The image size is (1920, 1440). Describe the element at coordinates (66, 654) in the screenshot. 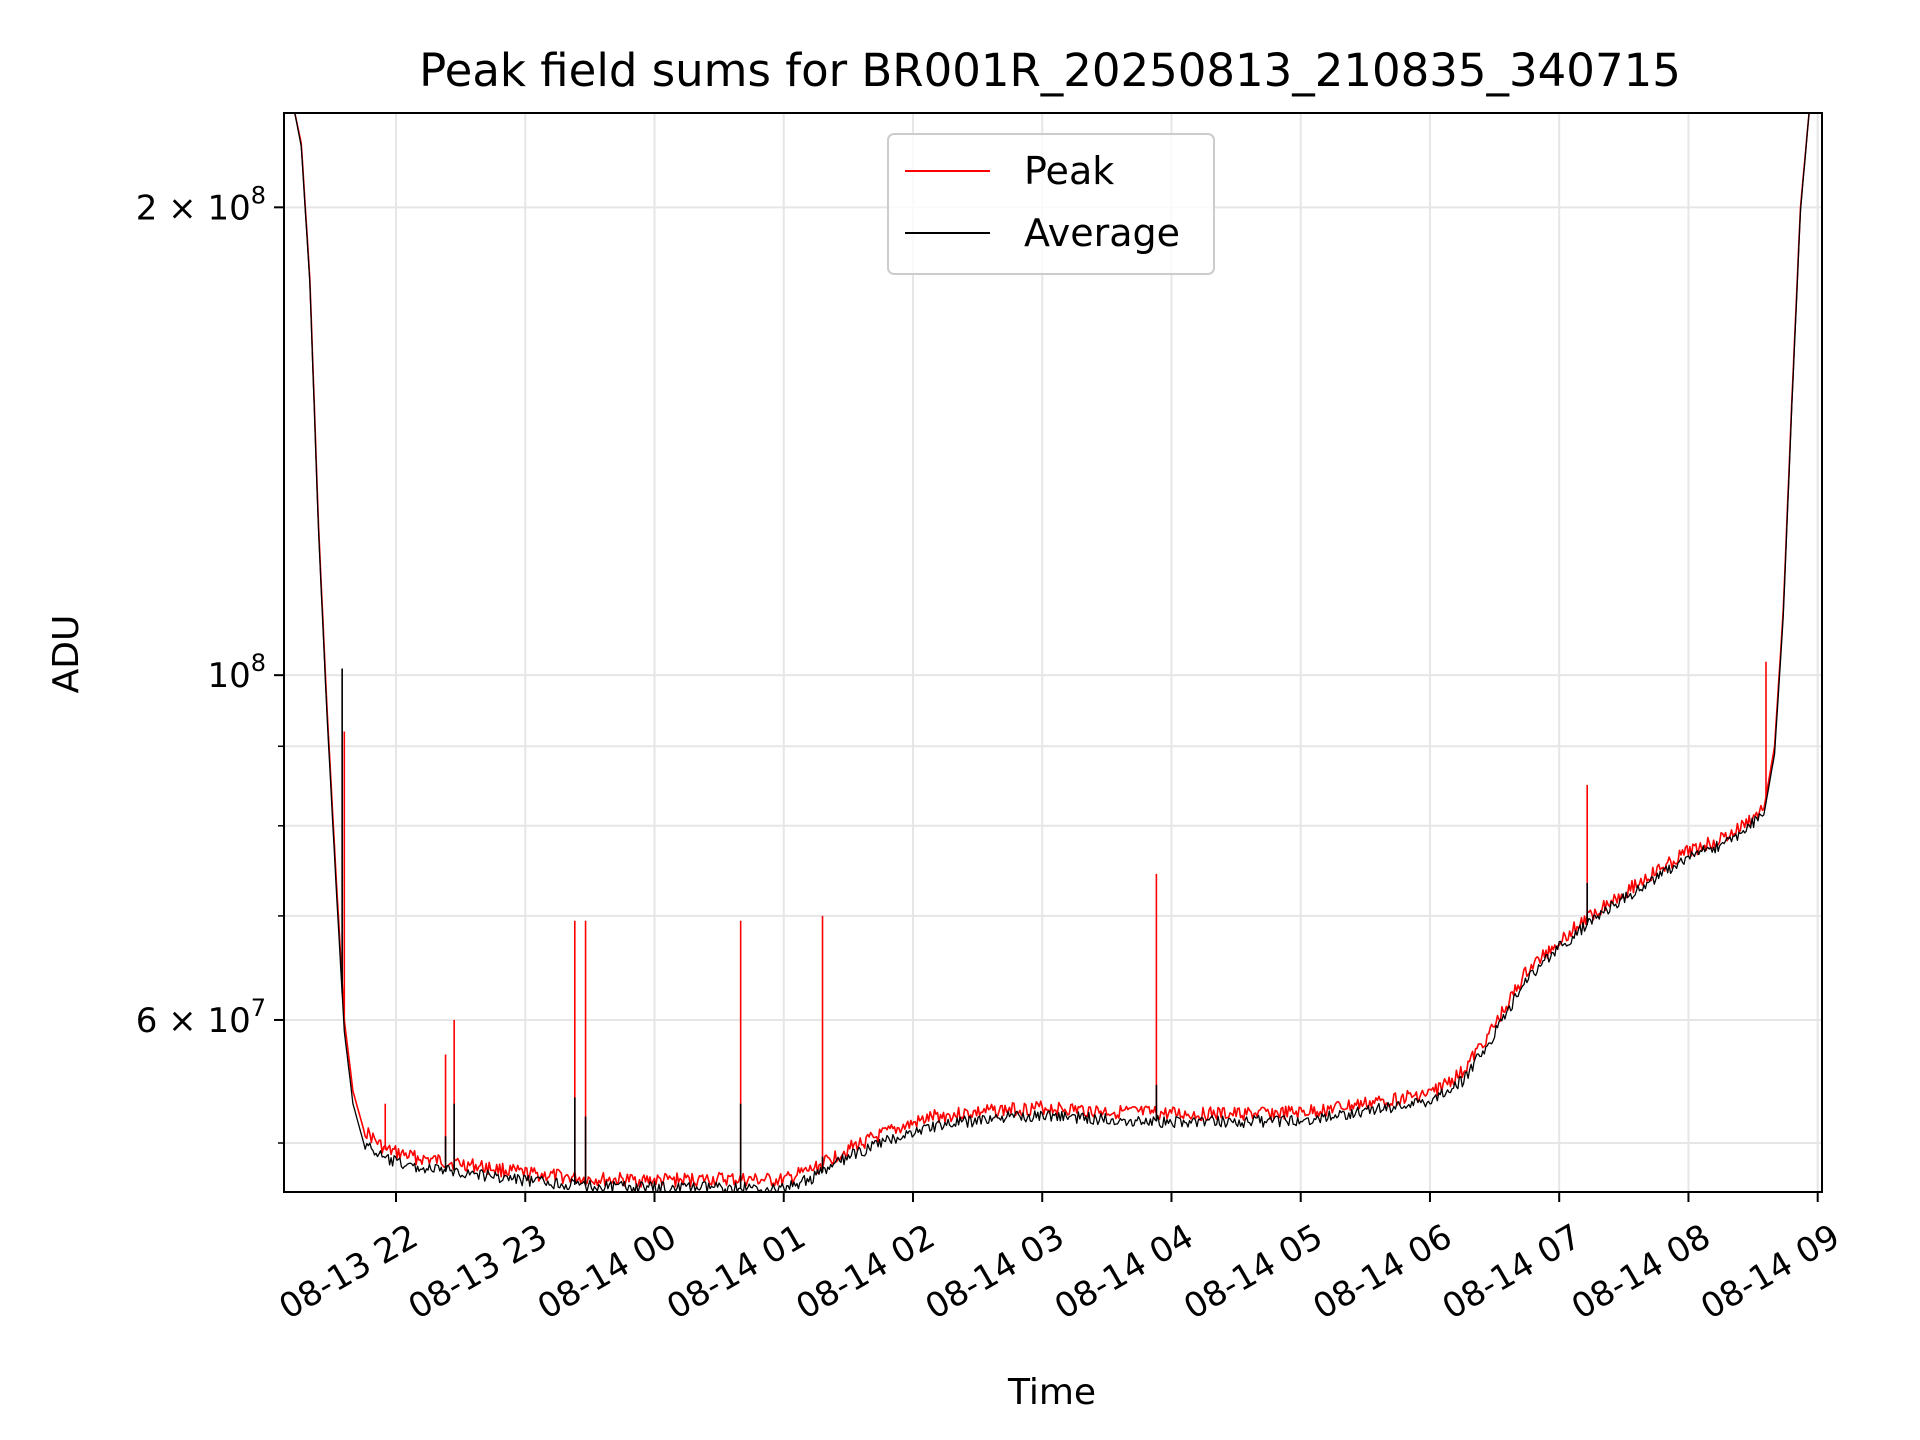

I see `y-axis-title: ADU` at that location.